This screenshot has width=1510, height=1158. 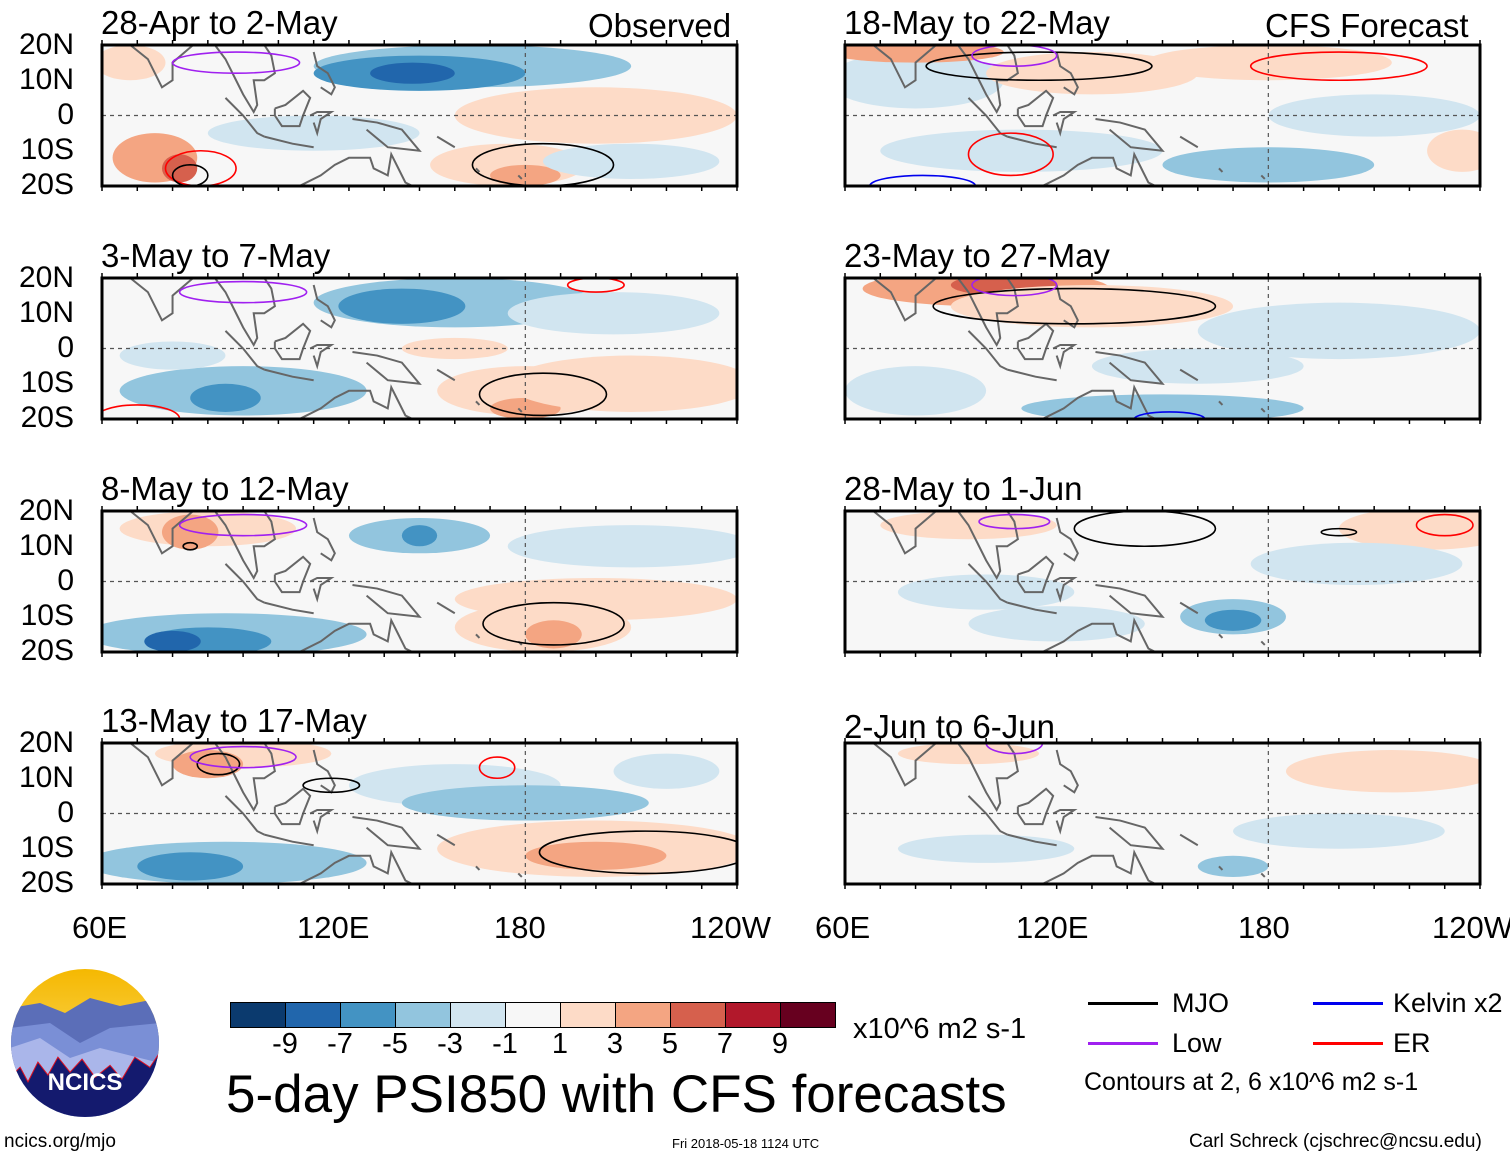 I want to click on panel-title: 28-May to 1-Jun, so click(x=963, y=488).